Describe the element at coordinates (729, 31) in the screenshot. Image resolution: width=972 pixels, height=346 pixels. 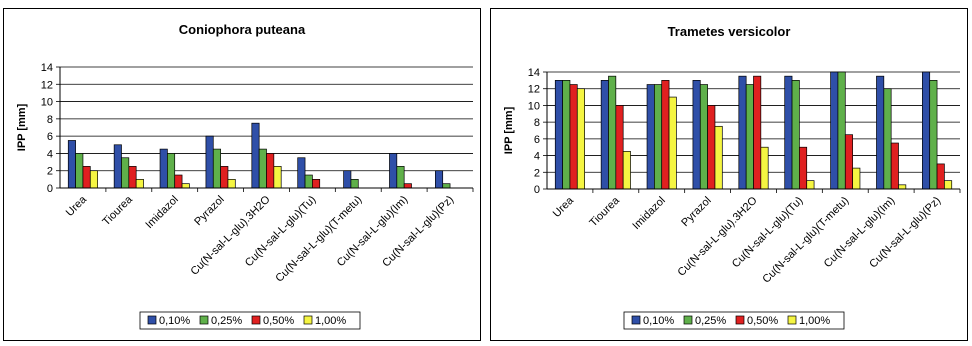
I see `chart-title: Trametes versicolor` at that location.